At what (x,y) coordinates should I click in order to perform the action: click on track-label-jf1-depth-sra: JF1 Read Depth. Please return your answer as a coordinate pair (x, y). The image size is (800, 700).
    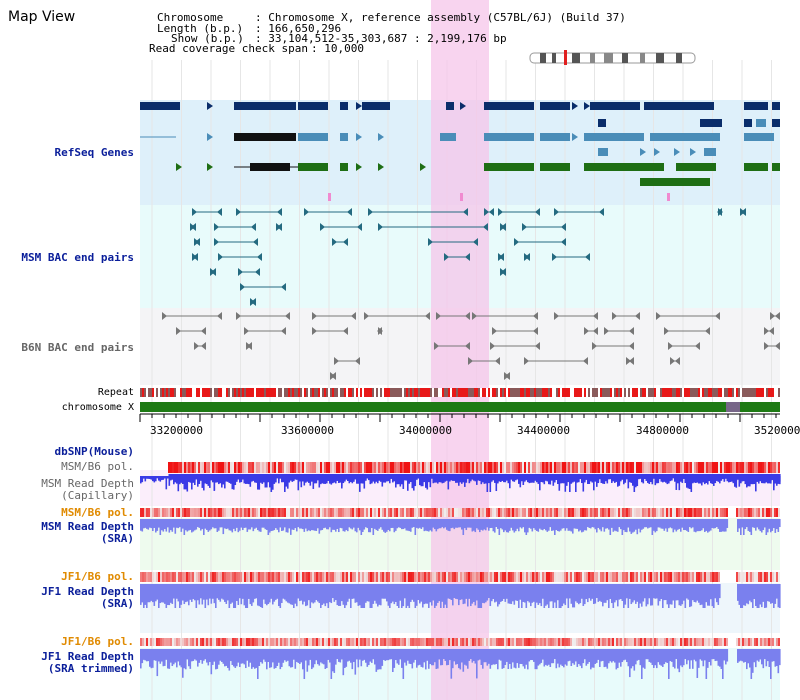
    Looking at the image, I should click on (87, 591).